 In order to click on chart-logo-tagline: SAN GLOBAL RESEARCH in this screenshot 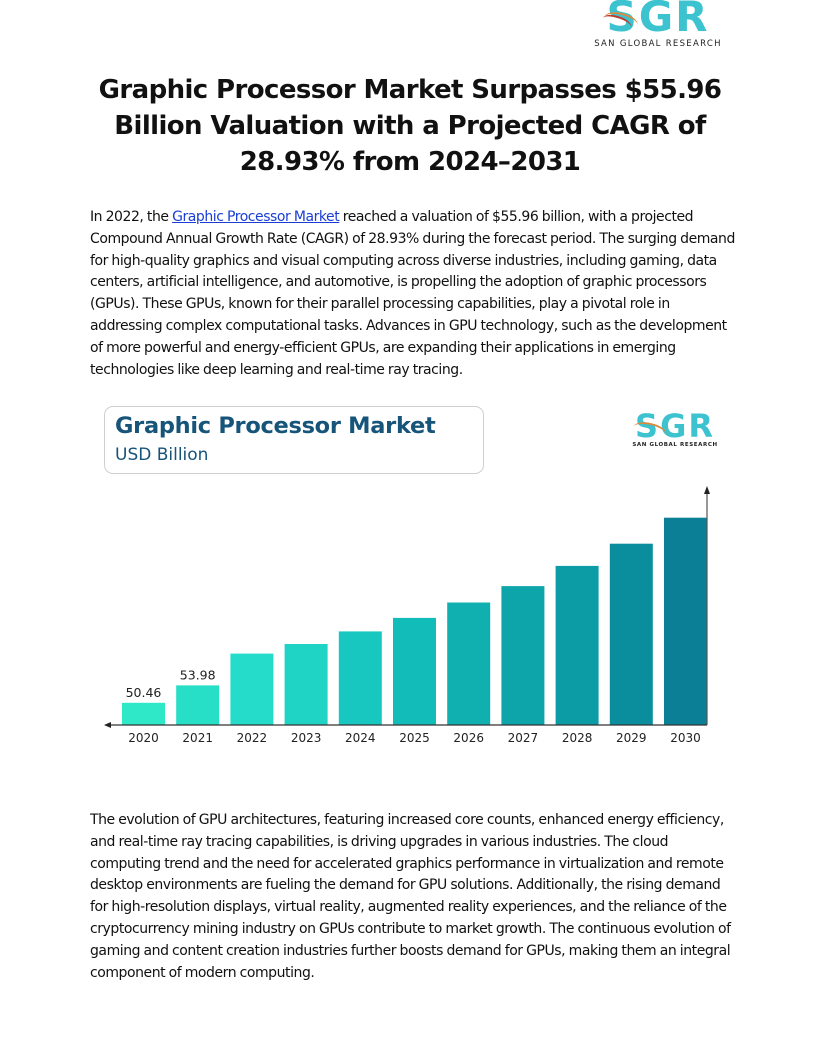, I will do `click(675, 445)`.